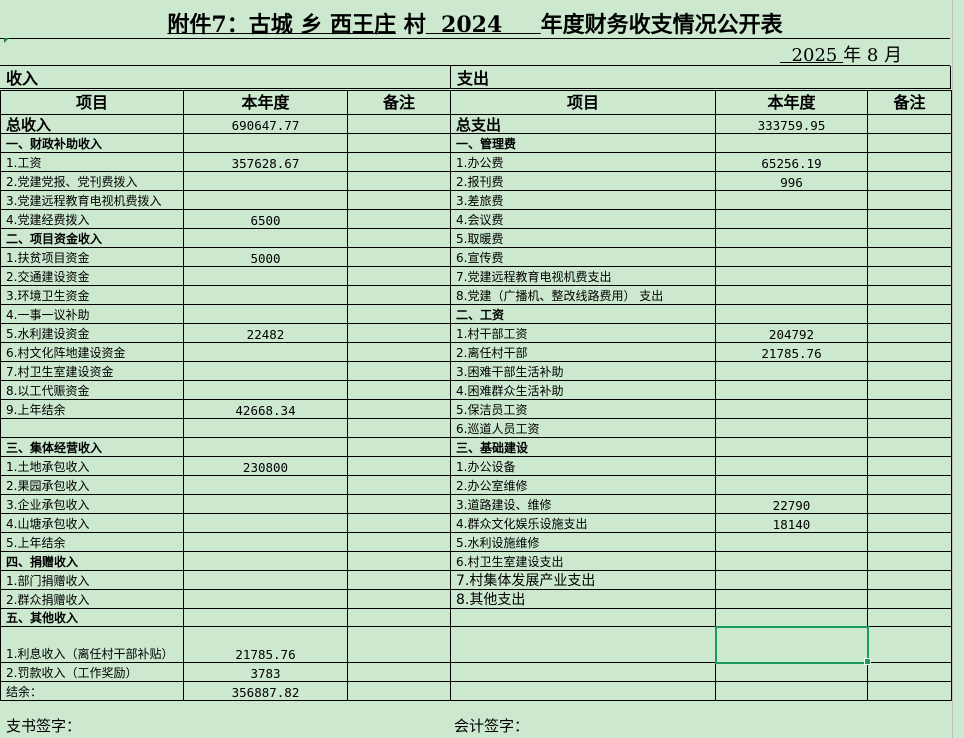 Image resolution: width=964 pixels, height=738 pixels. Describe the element at coordinates (92, 691) in the screenshot. I see `income-item-cell: 结余：` at that location.